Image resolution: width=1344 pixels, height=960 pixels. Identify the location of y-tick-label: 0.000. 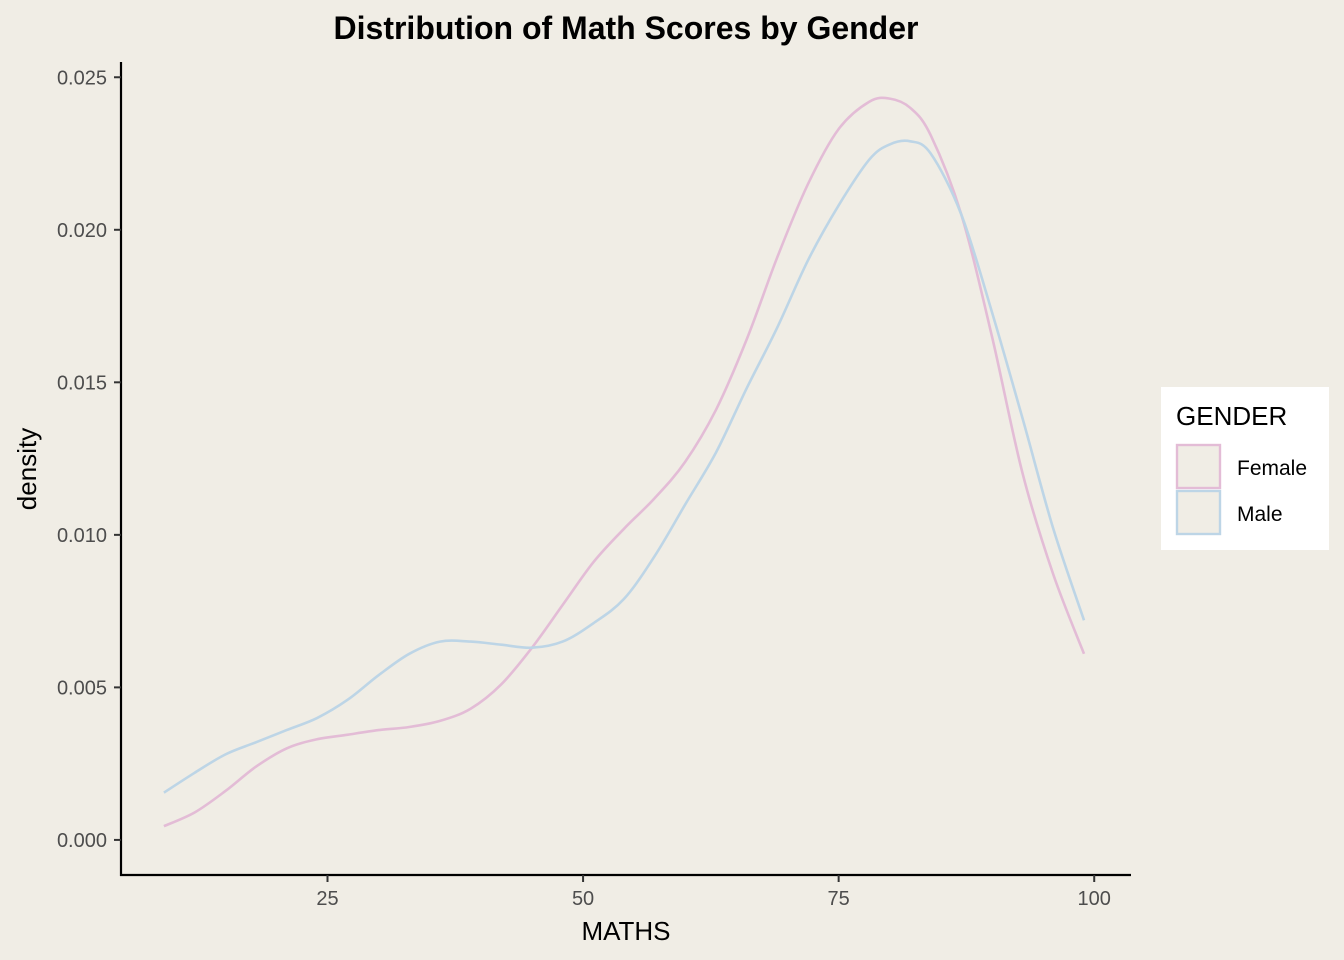
(82, 841).